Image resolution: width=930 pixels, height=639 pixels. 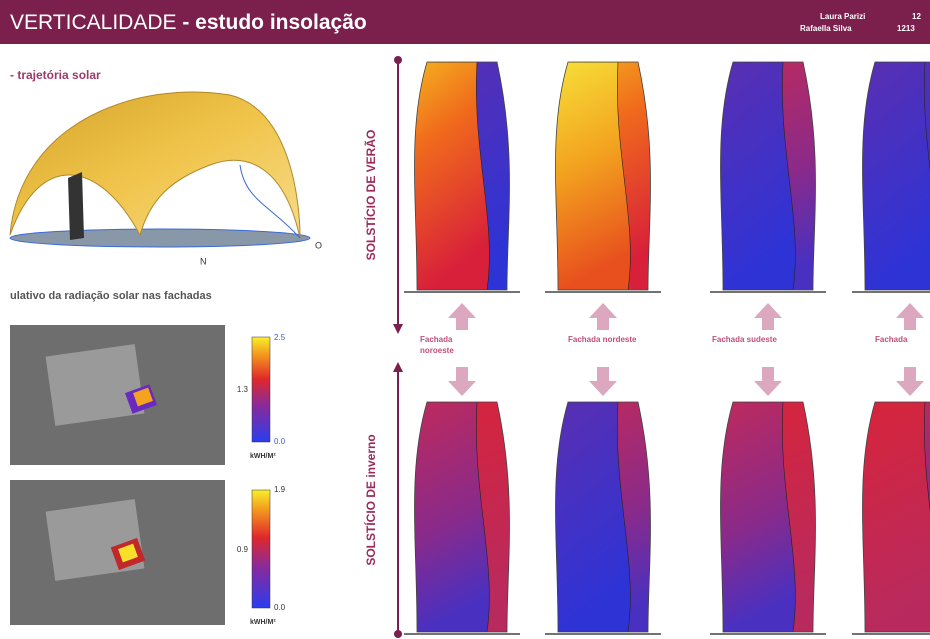 I want to click on sun-path, so click(x=155, y=165).